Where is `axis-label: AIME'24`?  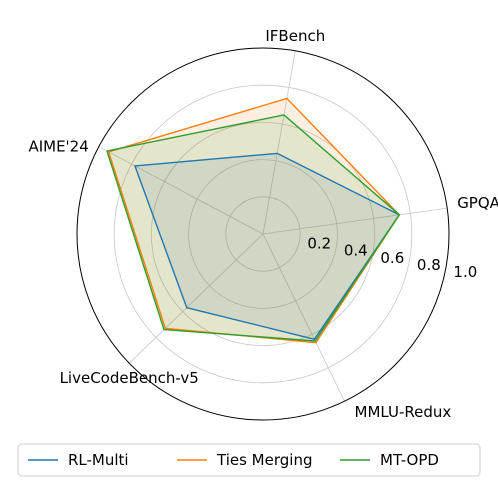
axis-label: AIME'24 is located at coordinates (58, 147).